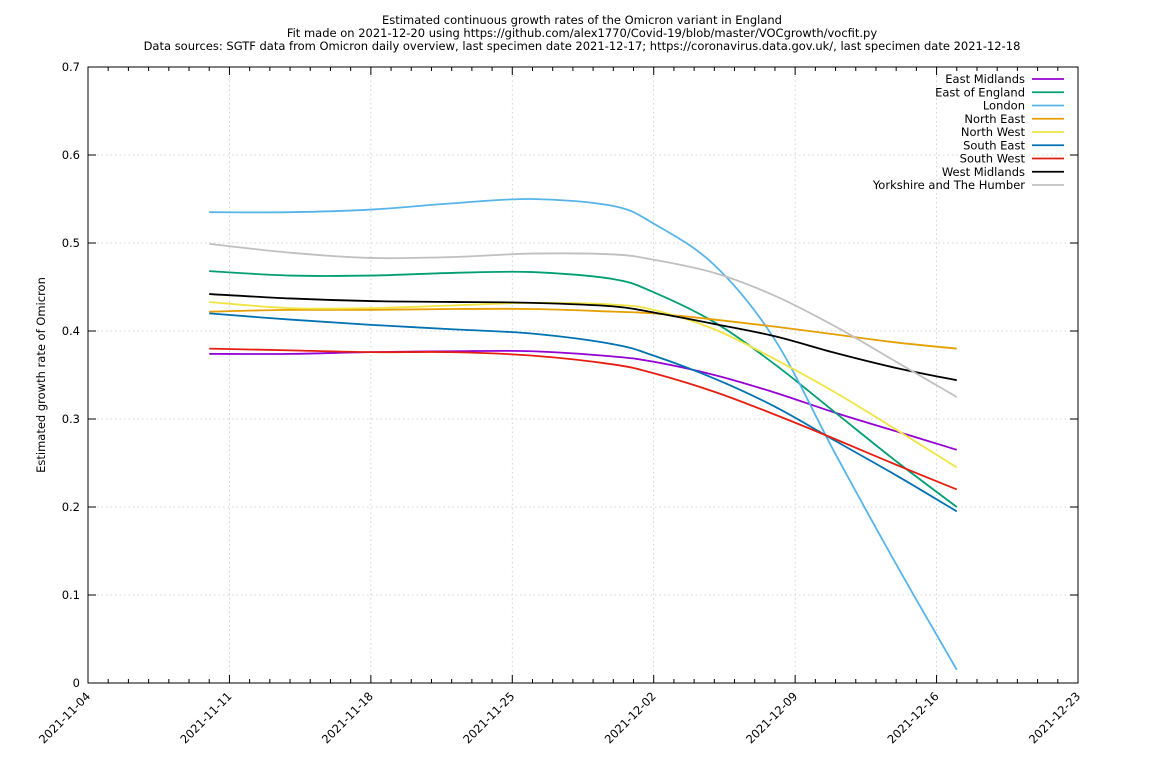 This screenshot has height=776, width=1164. What do you see at coordinates (994, 145) in the screenshot?
I see `legend-label-south-east: South East` at bounding box center [994, 145].